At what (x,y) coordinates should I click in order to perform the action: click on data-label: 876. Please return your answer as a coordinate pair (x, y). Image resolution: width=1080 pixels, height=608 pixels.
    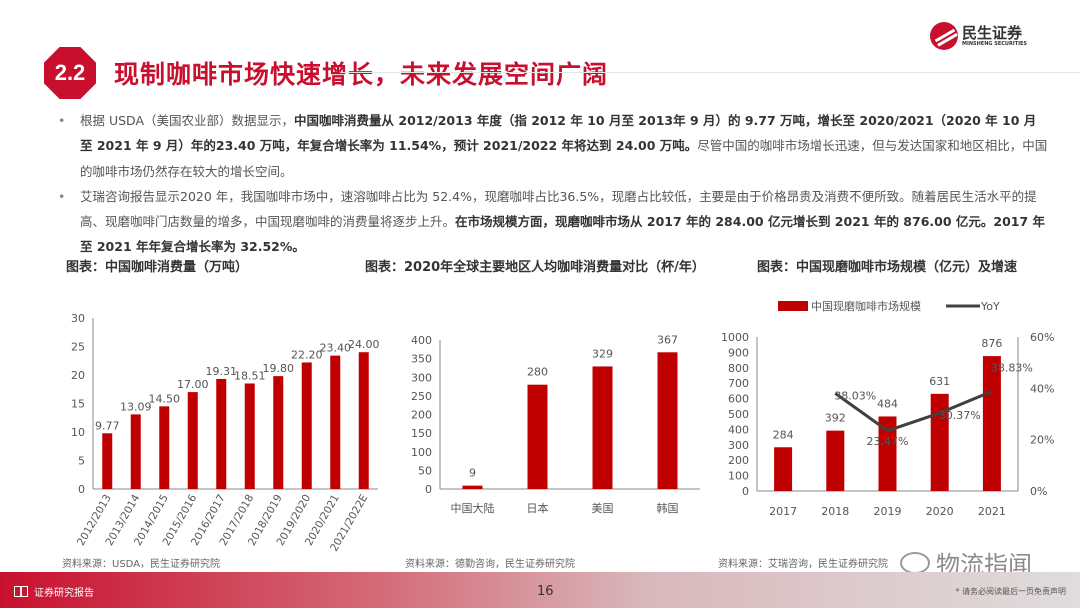
    Looking at the image, I should click on (991, 343).